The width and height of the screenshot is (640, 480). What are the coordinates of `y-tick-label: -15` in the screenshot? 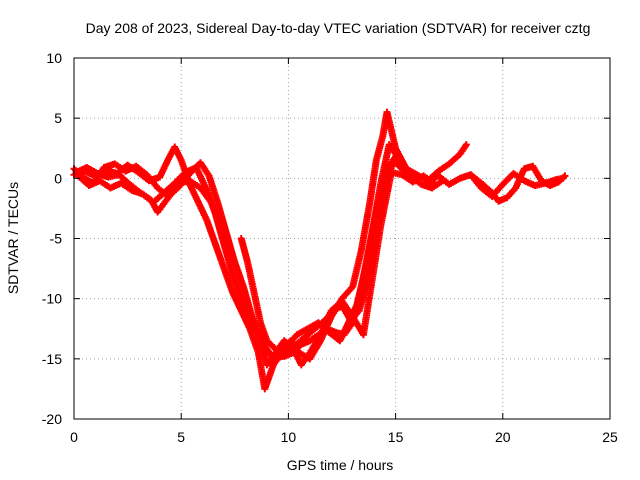 It's located at (52, 359).